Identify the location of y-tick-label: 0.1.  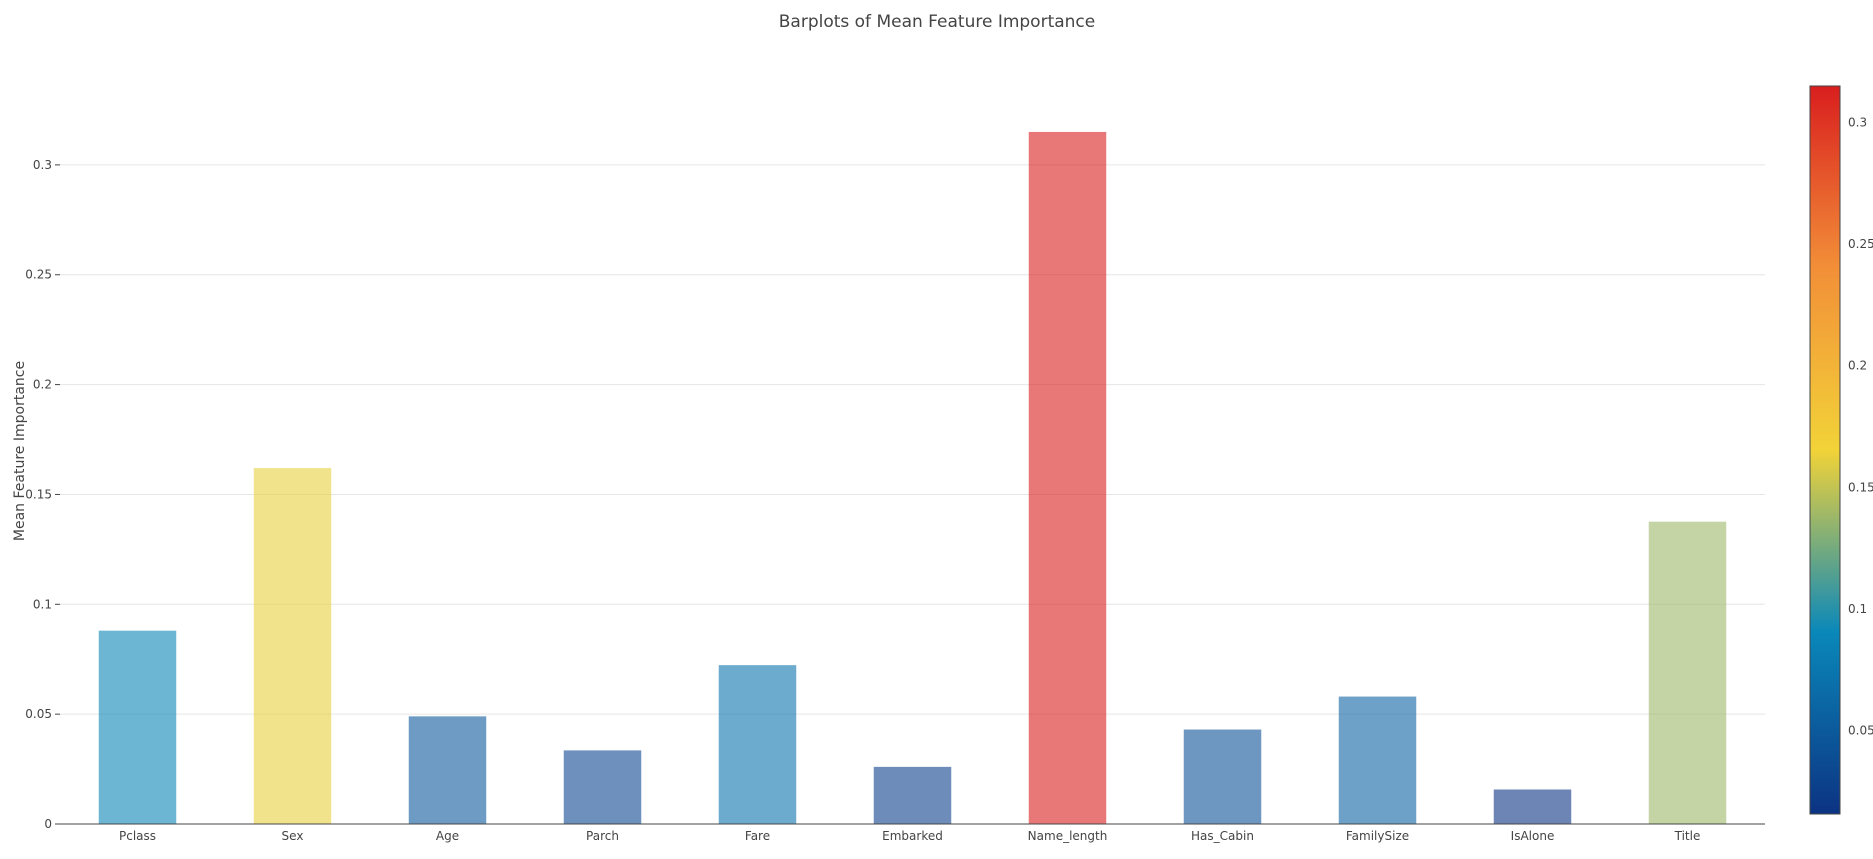
(42, 604).